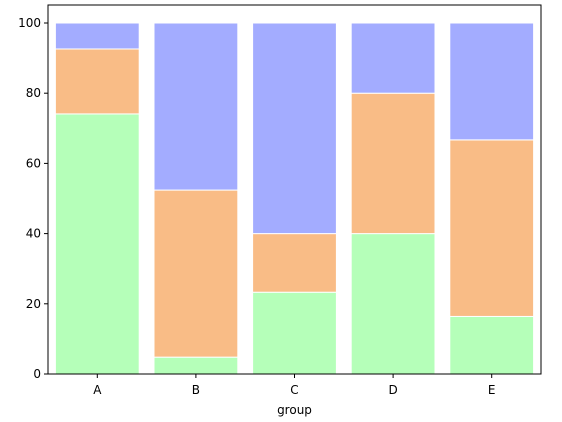 This screenshot has width=562, height=422. I want to click on y-tick-label-20: 20, so click(33, 304).